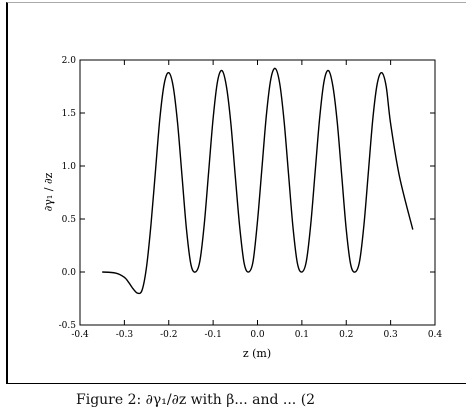 The image size is (474, 415). Describe the element at coordinates (69, 114) in the screenshot. I see `y-tick-label: 1.5` at that location.